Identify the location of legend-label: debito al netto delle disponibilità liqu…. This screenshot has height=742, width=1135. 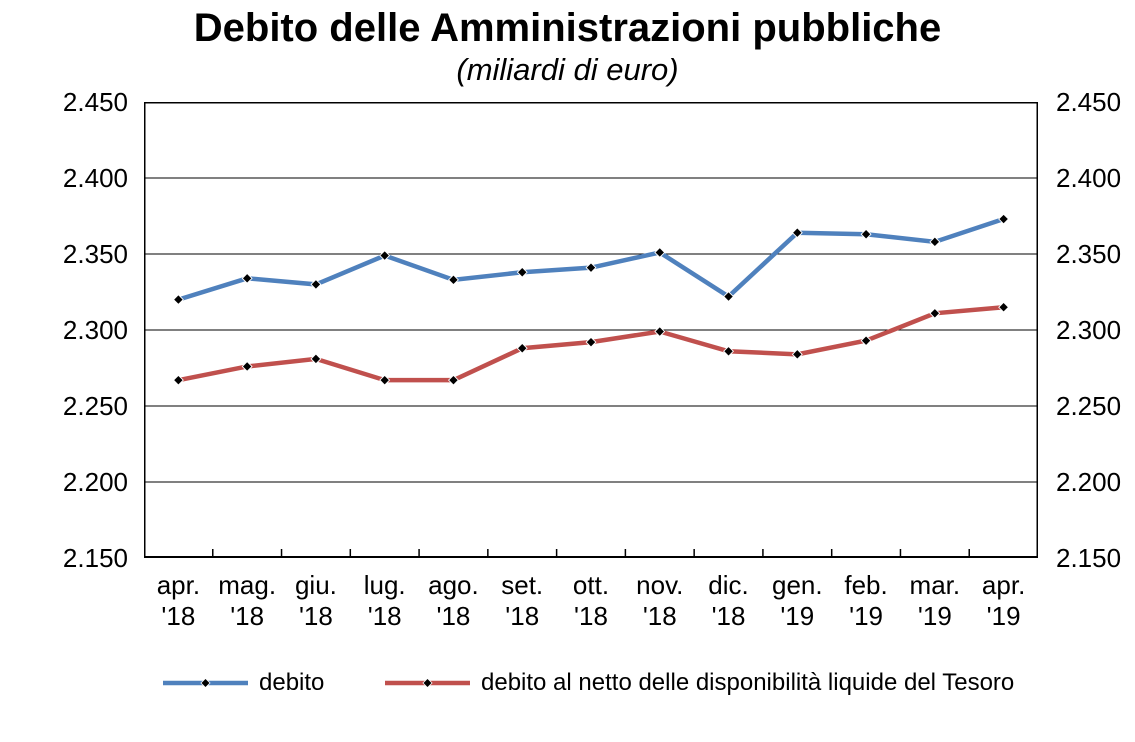
(748, 682).